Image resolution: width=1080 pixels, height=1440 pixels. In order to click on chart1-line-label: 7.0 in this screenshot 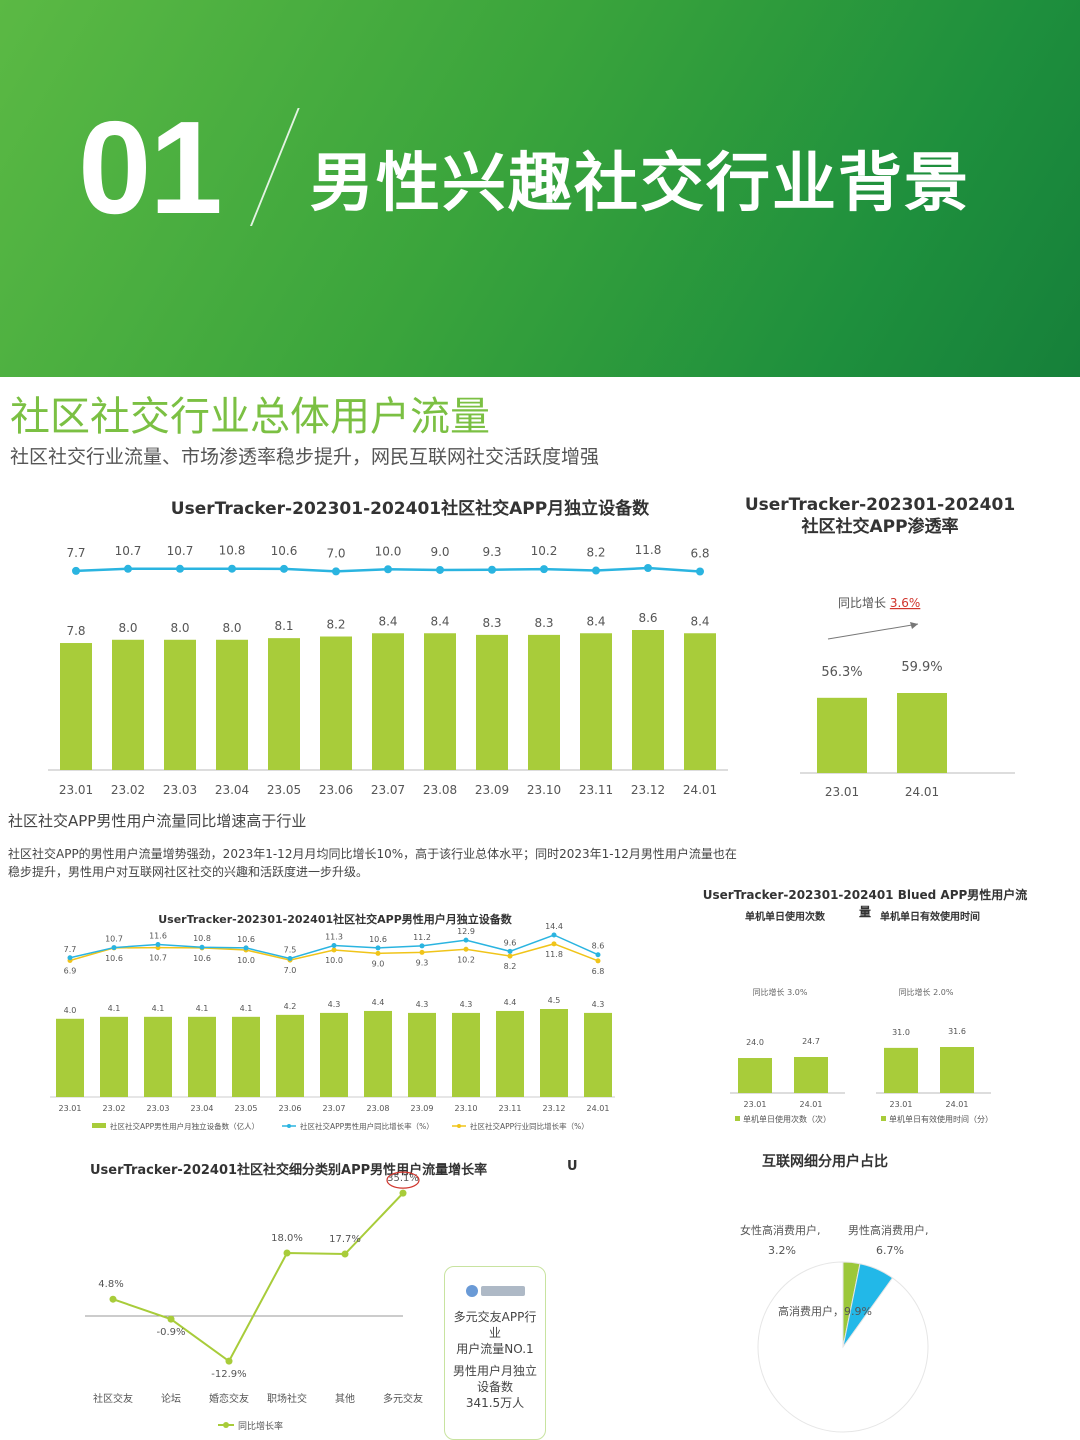, I will do `click(335, 553)`.